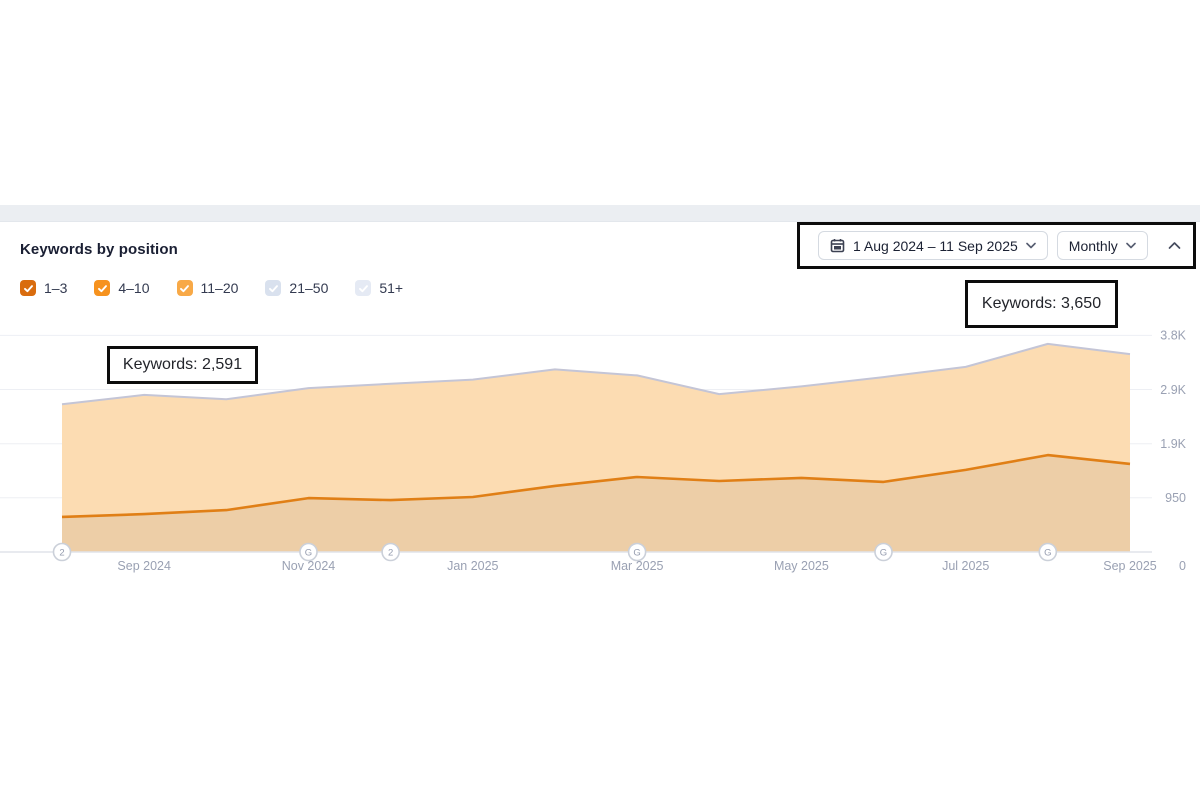 This screenshot has height=800, width=1200. I want to click on x-axis-label: Sep 2024, so click(144, 566).